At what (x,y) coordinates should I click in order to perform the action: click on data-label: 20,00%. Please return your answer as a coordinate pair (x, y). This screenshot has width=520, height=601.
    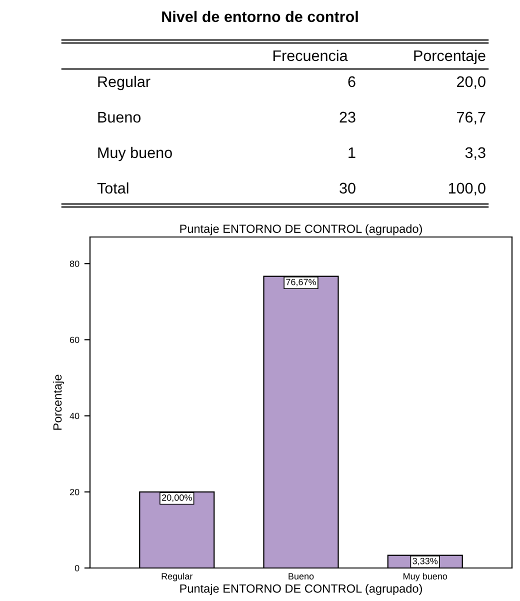
    Looking at the image, I should click on (177, 498).